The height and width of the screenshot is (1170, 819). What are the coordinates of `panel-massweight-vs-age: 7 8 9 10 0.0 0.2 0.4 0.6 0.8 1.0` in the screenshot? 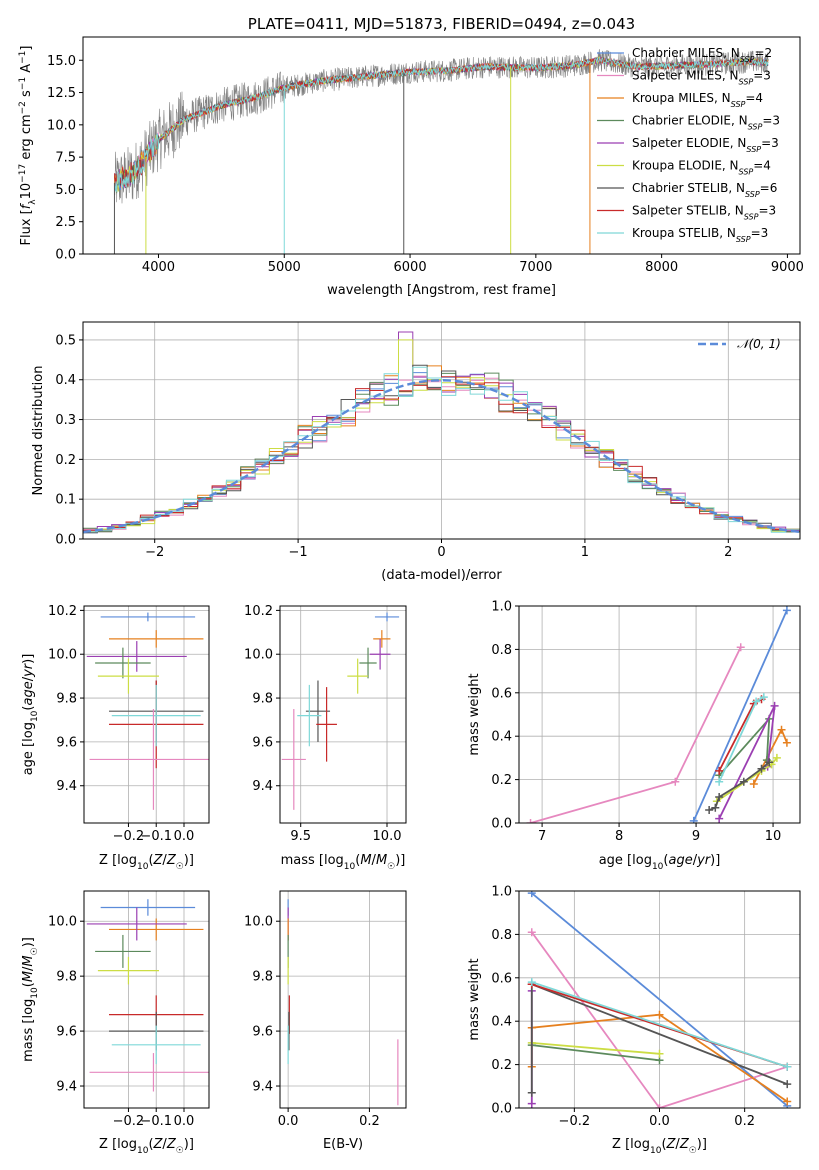 It's located at (646, 722).